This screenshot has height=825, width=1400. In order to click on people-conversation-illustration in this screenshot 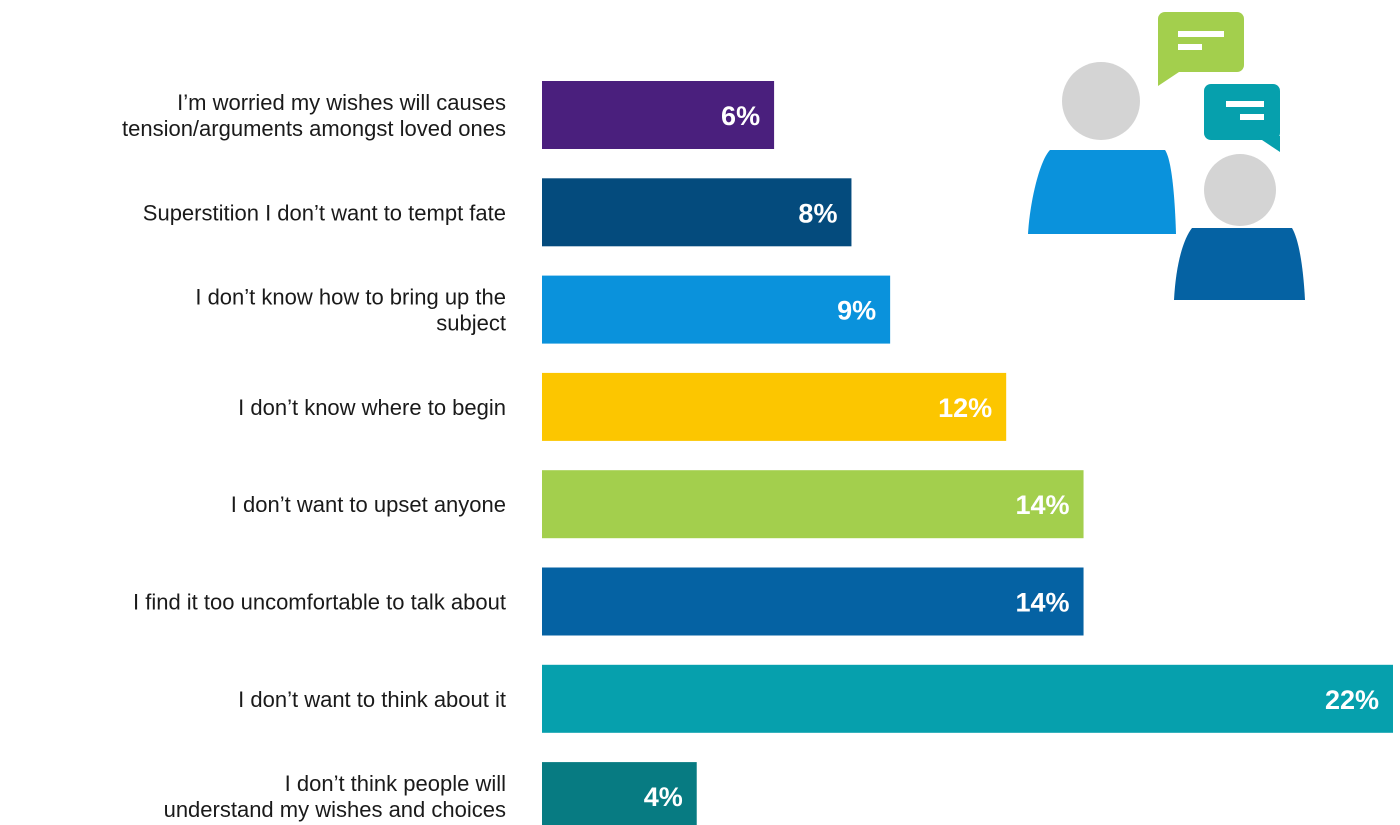, I will do `click(1166, 156)`.